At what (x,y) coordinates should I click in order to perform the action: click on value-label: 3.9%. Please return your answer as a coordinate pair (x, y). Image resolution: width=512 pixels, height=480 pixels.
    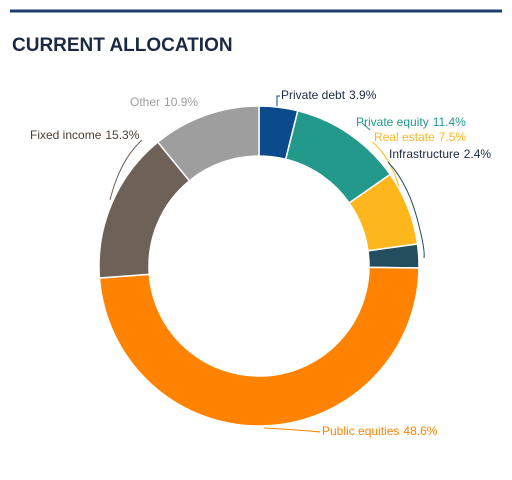
    Looking at the image, I should click on (363, 95).